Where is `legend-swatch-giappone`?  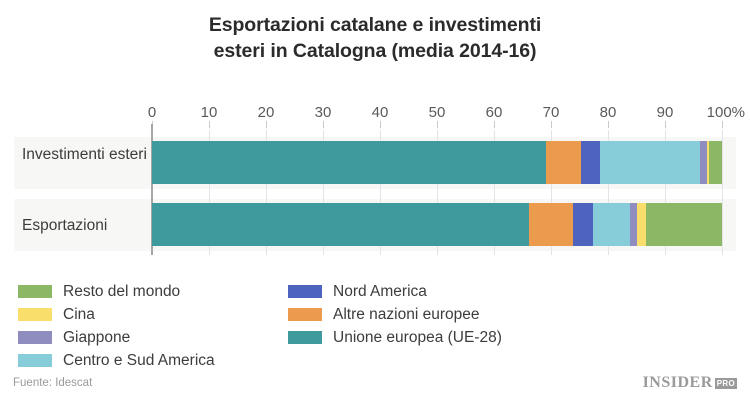
legend-swatch-giappone is located at coordinates (35, 337).